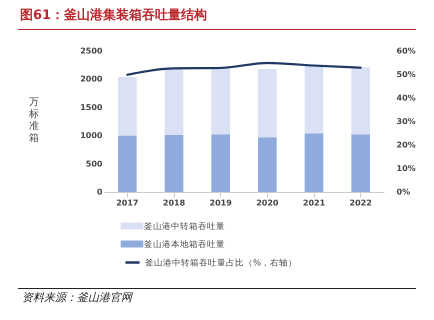 The height and width of the screenshot is (320, 434). What do you see at coordinates (174, 203) in the screenshot?
I see `x-tick-label: 2018` at bounding box center [174, 203].